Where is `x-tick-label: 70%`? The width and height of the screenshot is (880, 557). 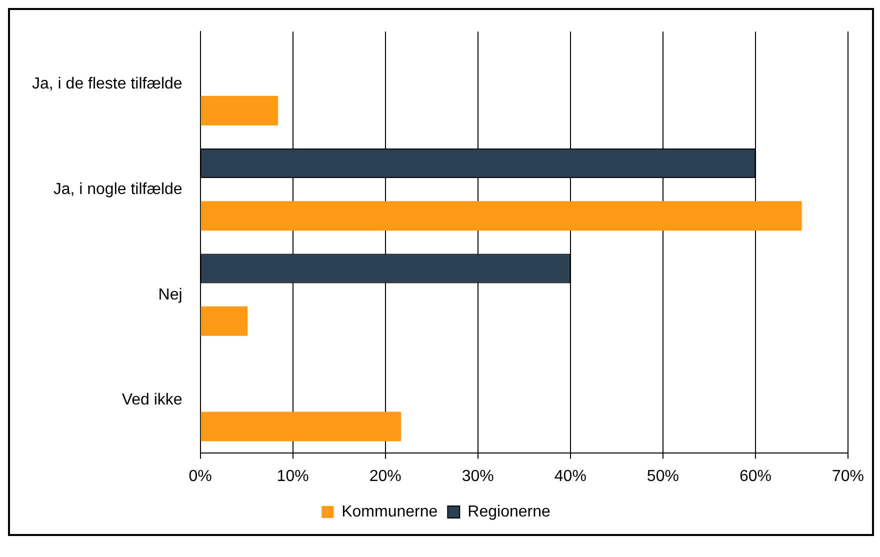
x-tick-label: 70% is located at coordinates (848, 476).